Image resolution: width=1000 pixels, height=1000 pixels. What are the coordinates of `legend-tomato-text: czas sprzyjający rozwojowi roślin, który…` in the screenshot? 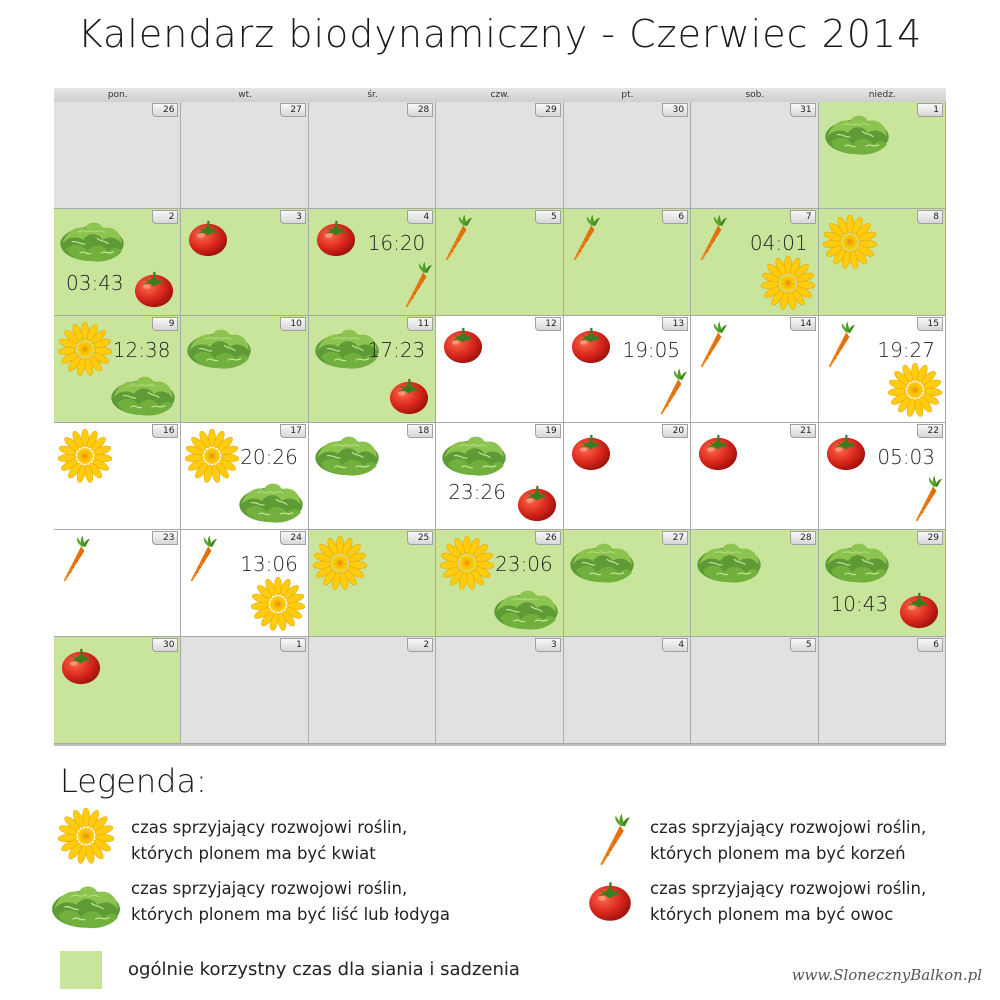 It's located at (788, 901).